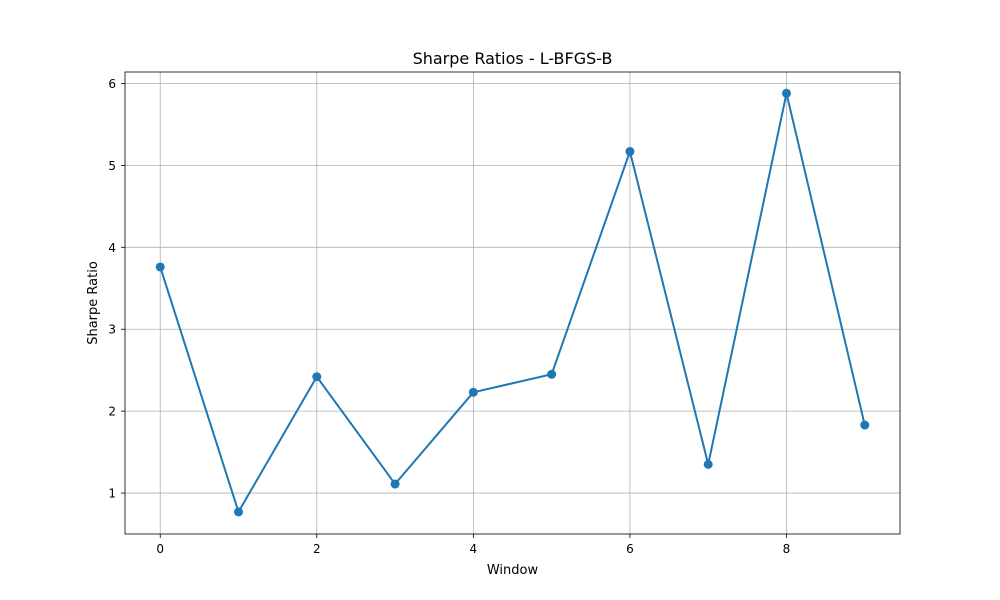  Describe the element at coordinates (112, 412) in the screenshot. I see `y-tick-label: 2` at that location.